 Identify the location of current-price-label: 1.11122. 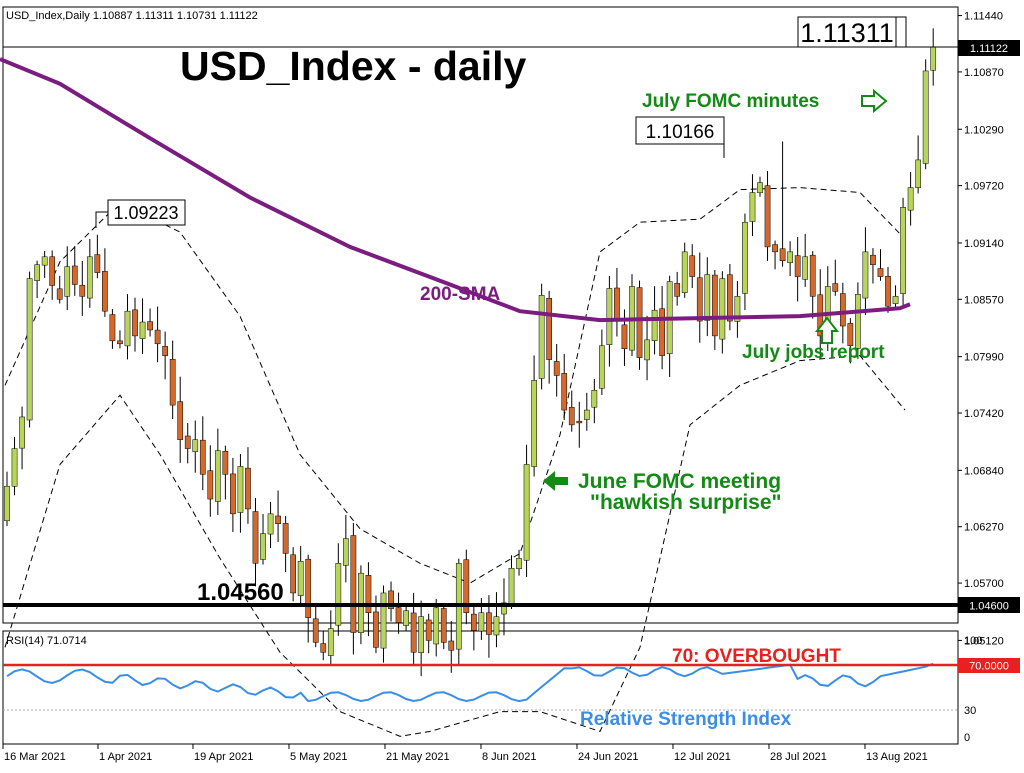
(989, 49).